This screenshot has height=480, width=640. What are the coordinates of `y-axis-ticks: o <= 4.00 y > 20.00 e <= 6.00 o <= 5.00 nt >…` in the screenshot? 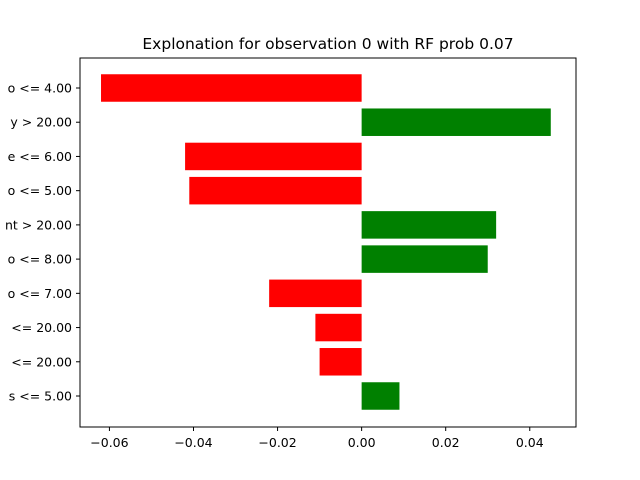 It's located at (42, 242).